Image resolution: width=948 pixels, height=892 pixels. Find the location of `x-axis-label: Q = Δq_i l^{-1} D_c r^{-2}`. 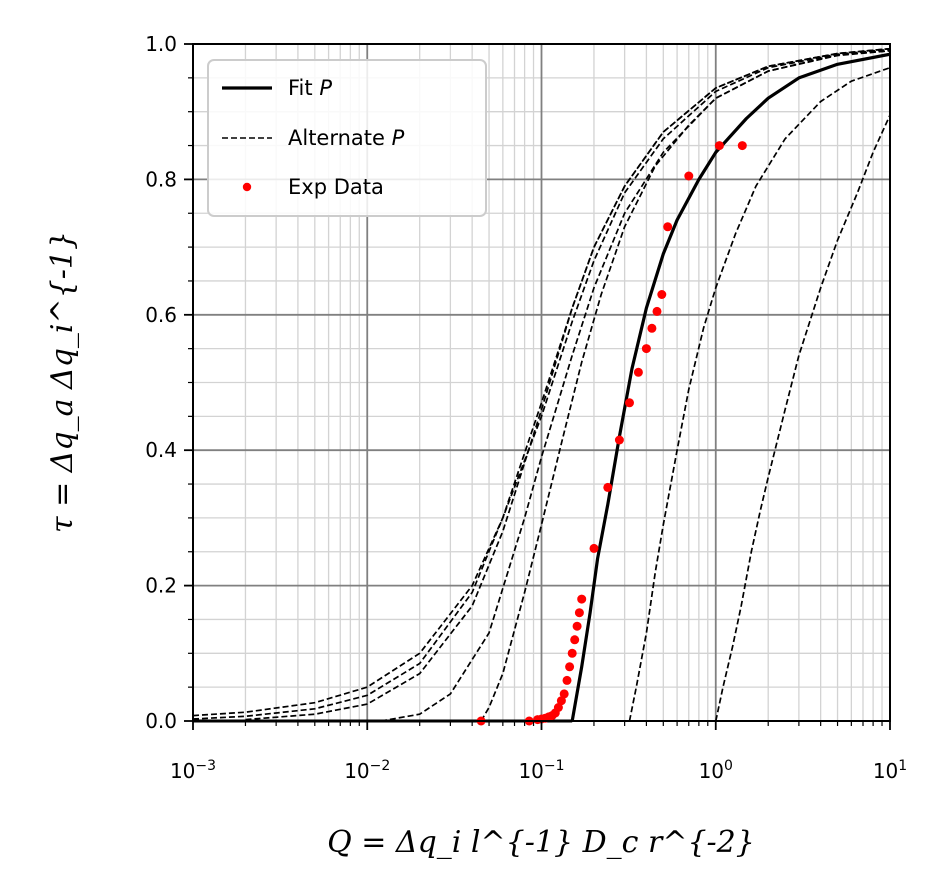

x-axis-label: Q = Δq_i l^{-1} D_c r^{-2} is located at coordinates (541, 842).